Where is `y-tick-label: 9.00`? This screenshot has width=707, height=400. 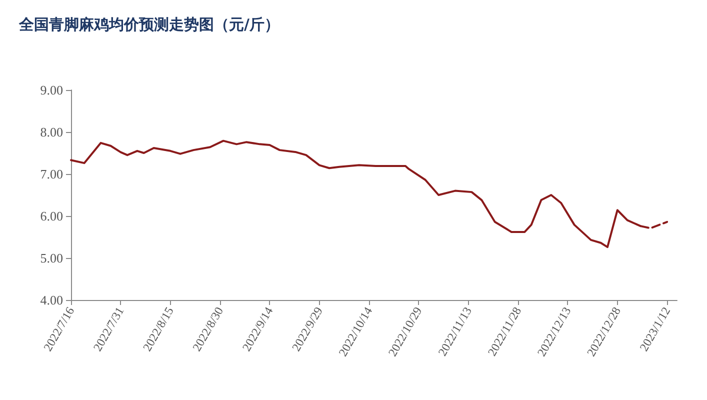 y-tick-label: 9.00 is located at coordinates (51, 90).